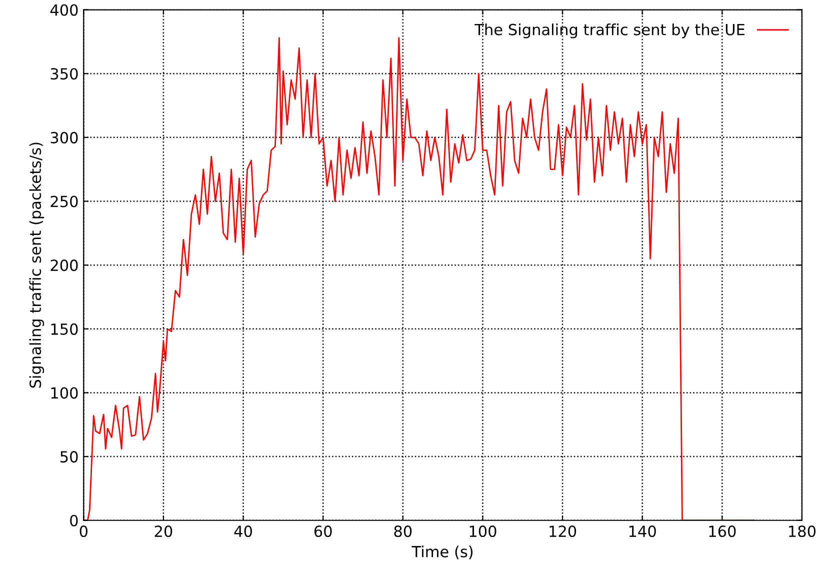  I want to click on y-tick-label: 250, so click(64, 202).